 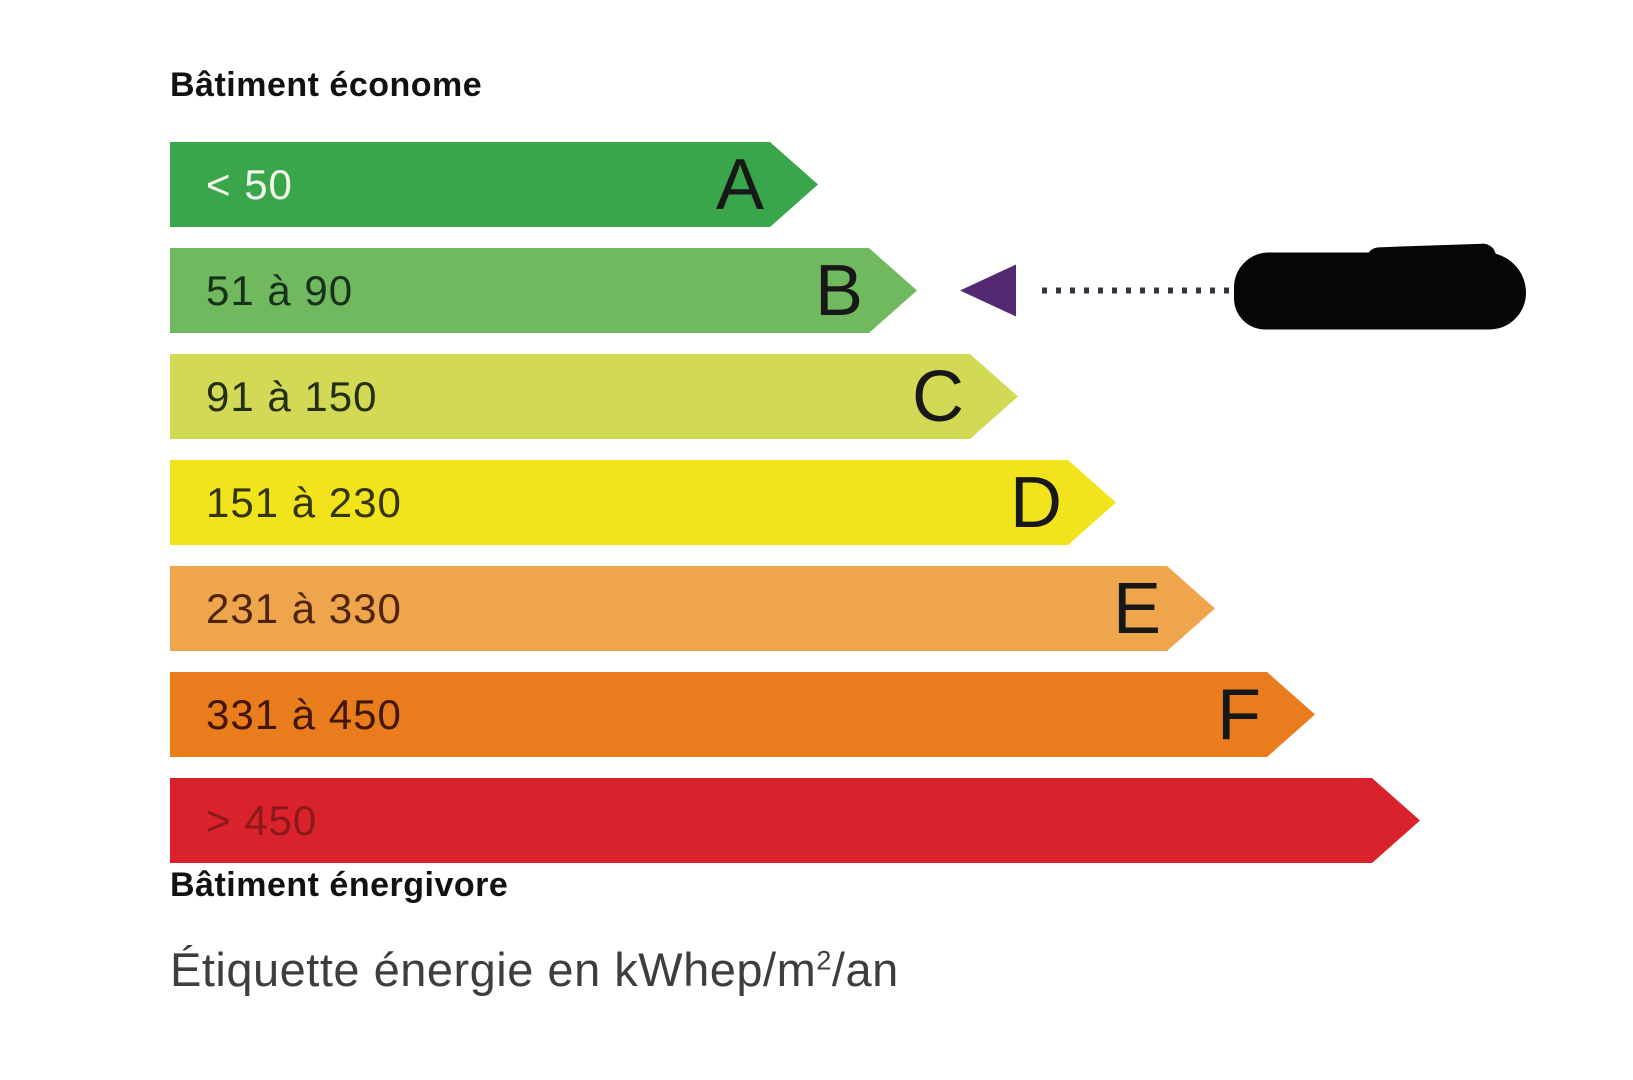 I want to click on range-label-f: 331 à 450, so click(x=304, y=714).